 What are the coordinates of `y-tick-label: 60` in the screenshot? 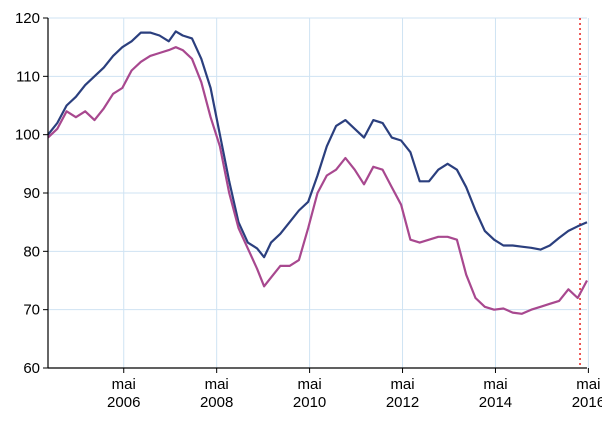 It's located at (31, 368).